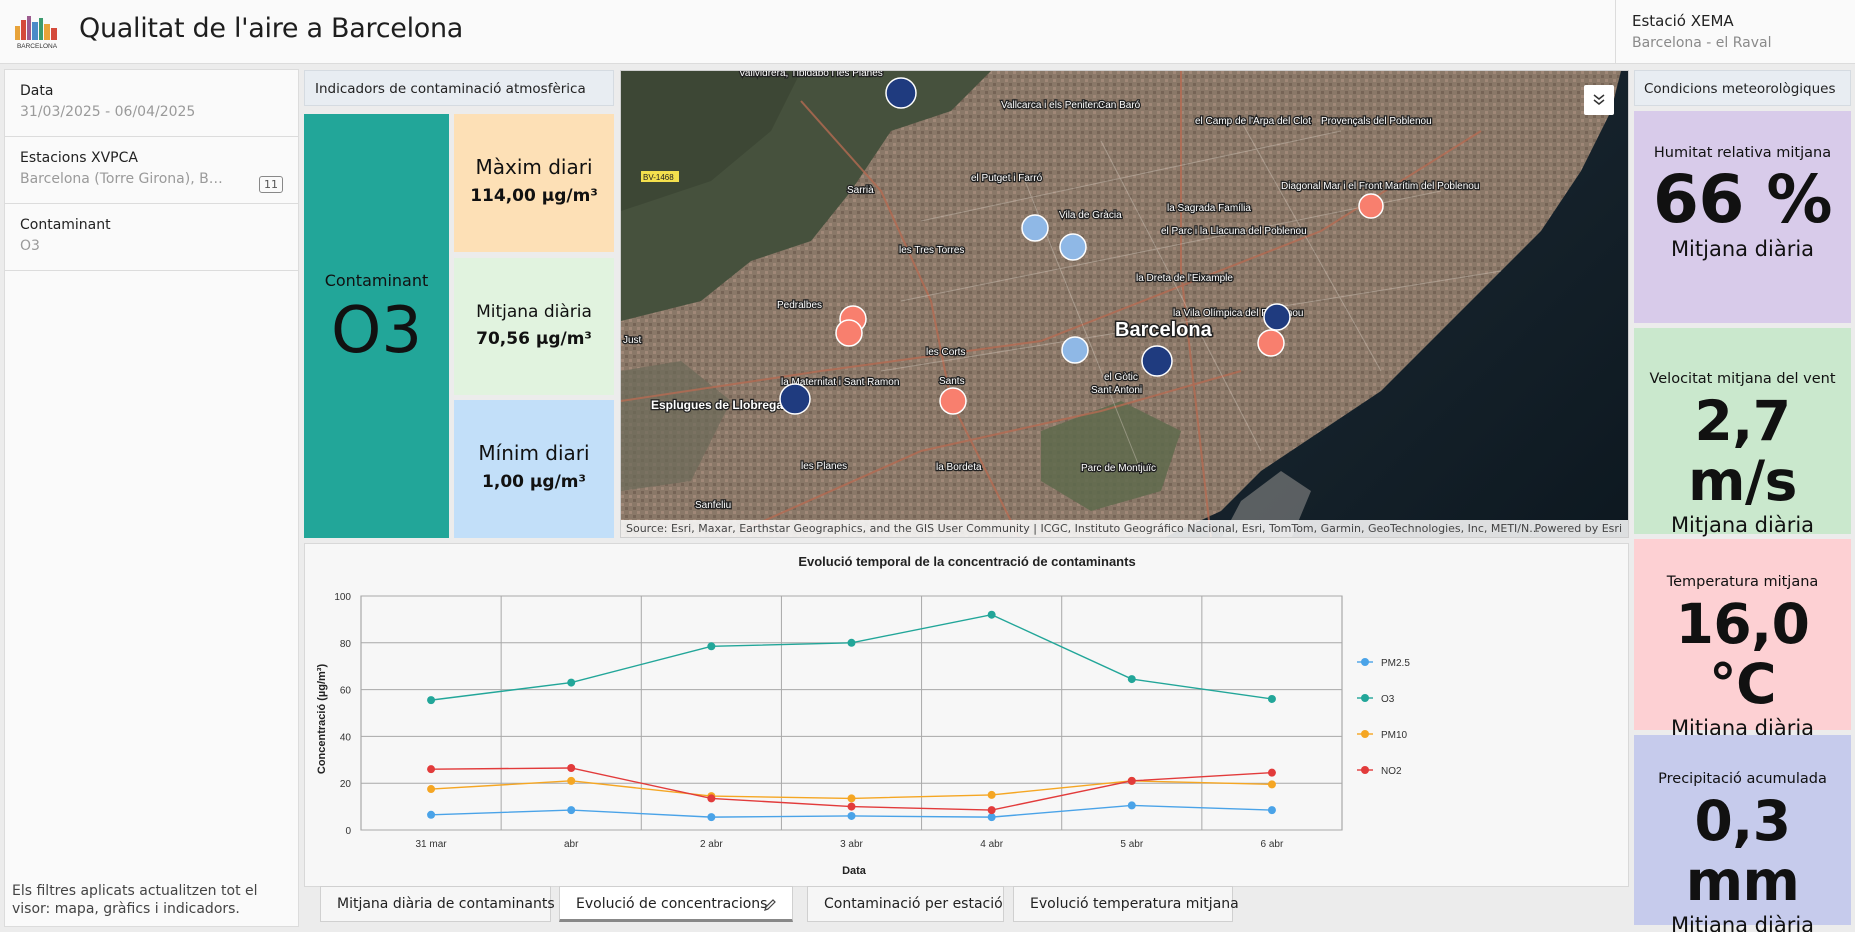  I want to click on series-line-o3, so click(851, 657).